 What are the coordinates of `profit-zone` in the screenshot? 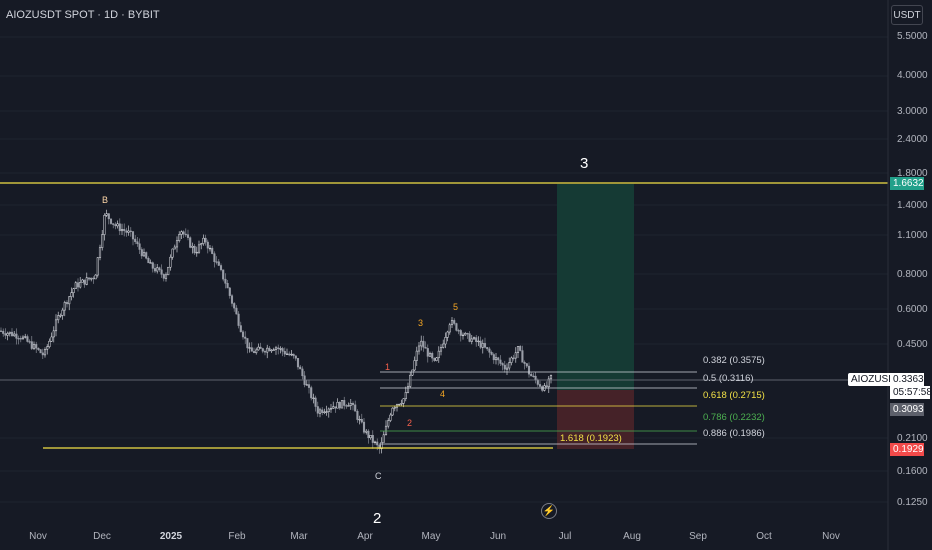 It's located at (595, 287).